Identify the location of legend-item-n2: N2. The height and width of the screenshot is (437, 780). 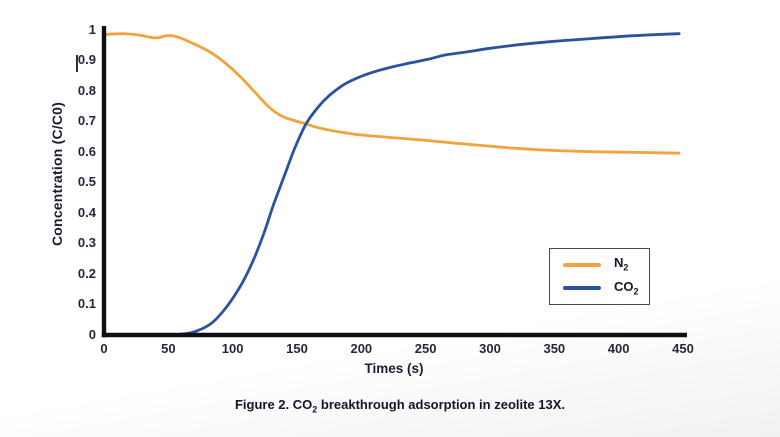
(606, 264).